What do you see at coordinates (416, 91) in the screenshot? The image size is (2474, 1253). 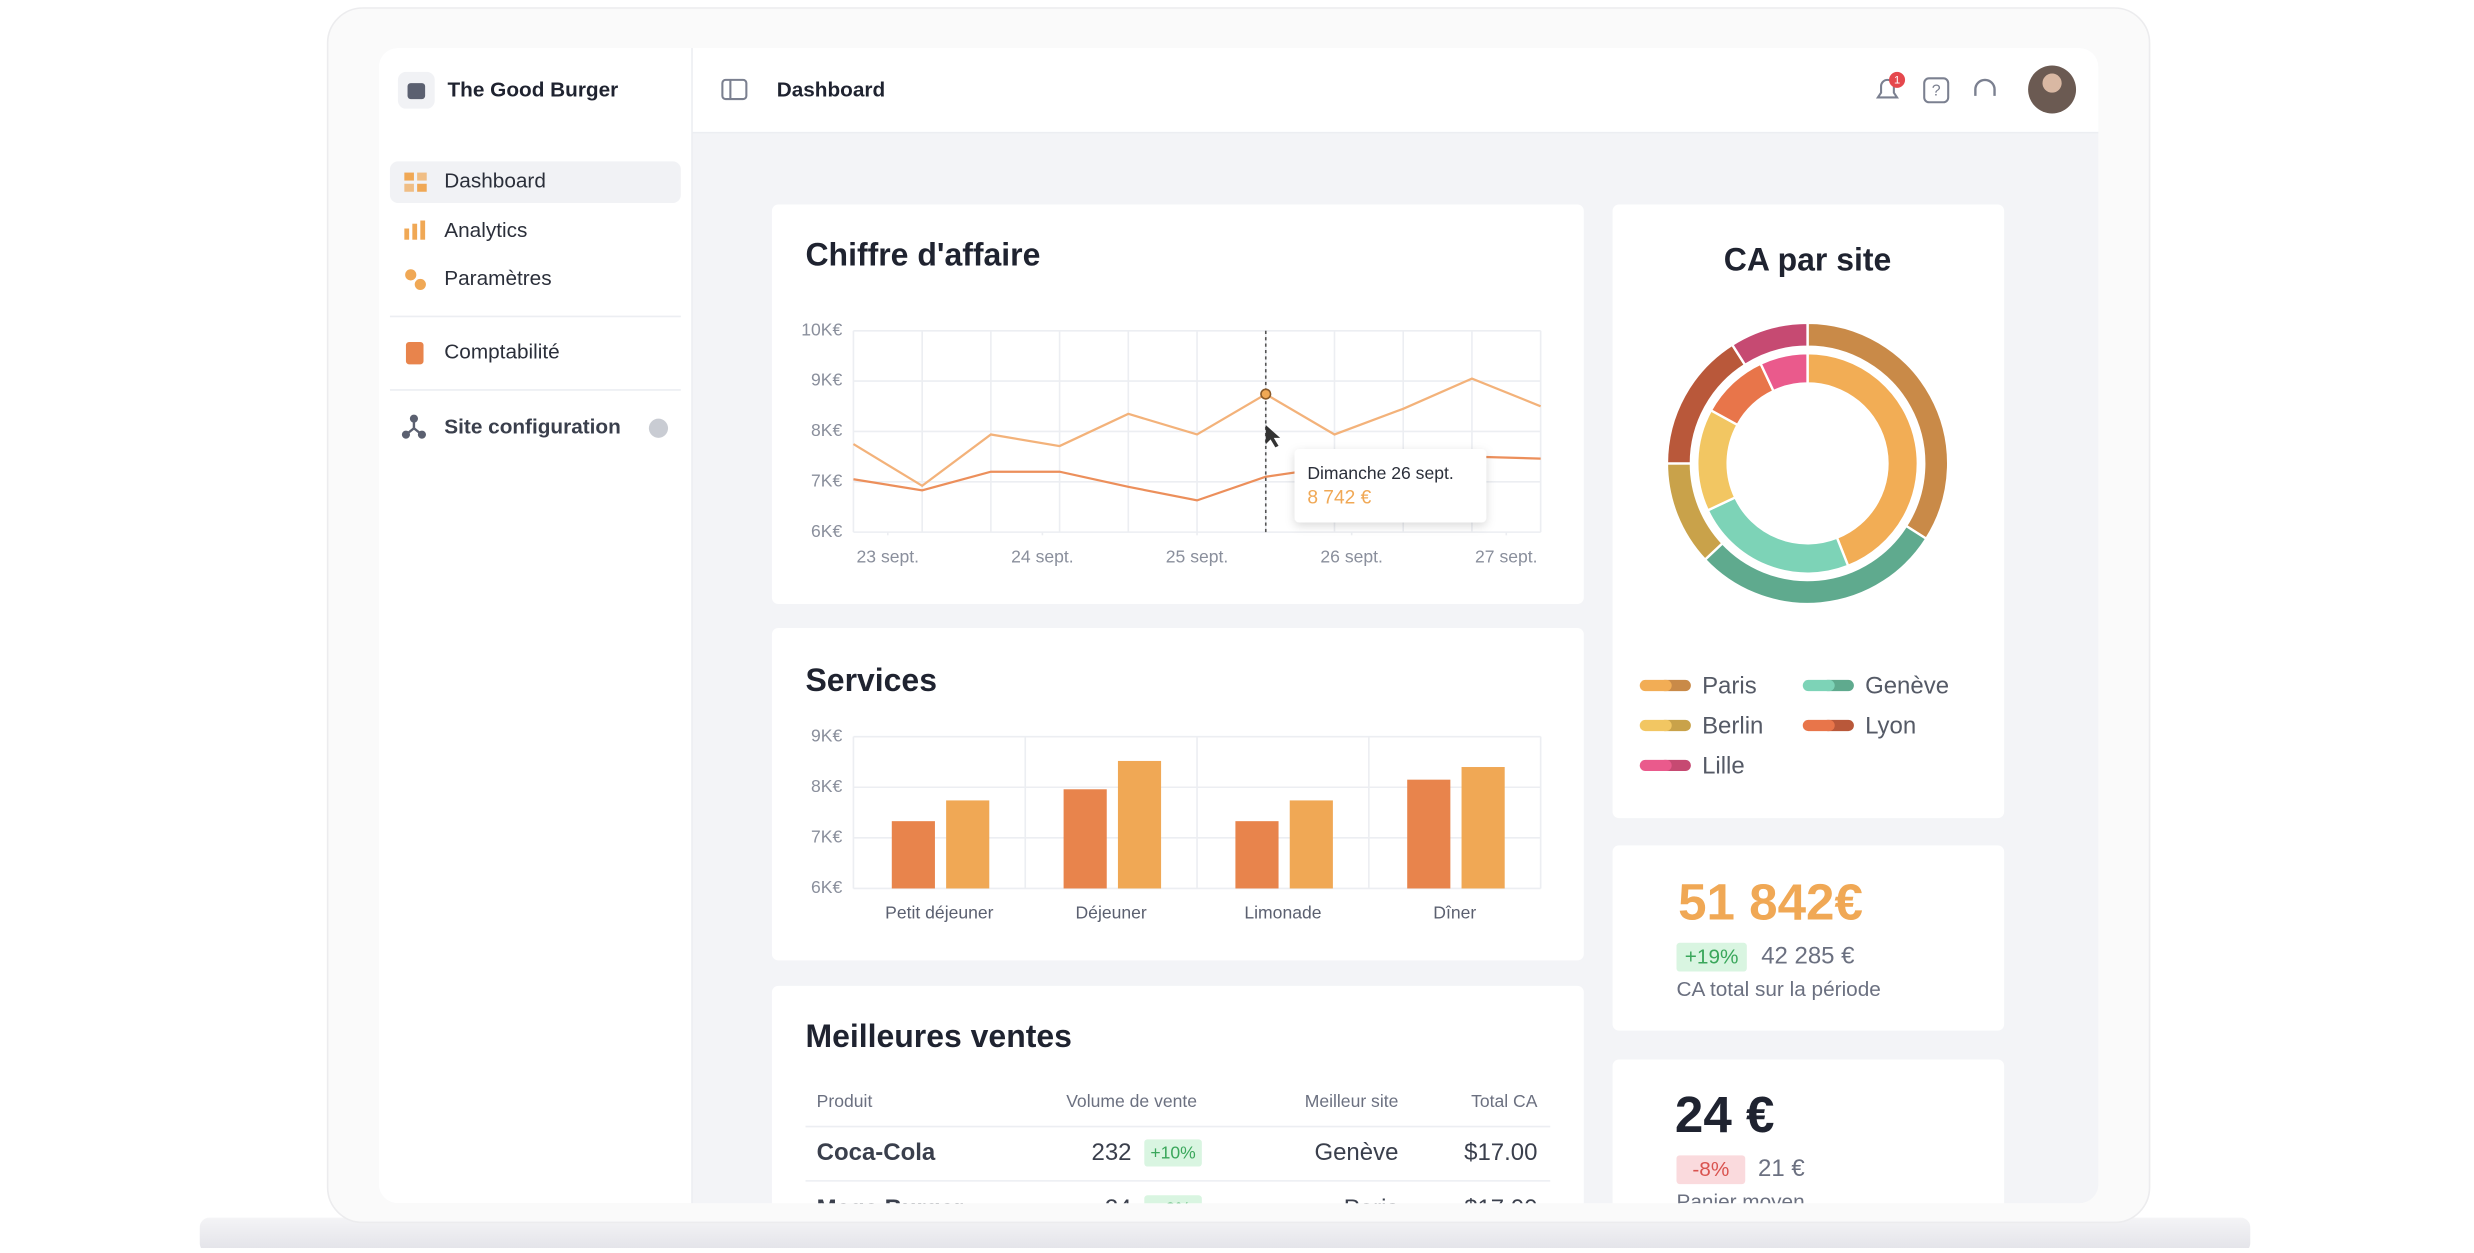 I see `brand-icon` at bounding box center [416, 91].